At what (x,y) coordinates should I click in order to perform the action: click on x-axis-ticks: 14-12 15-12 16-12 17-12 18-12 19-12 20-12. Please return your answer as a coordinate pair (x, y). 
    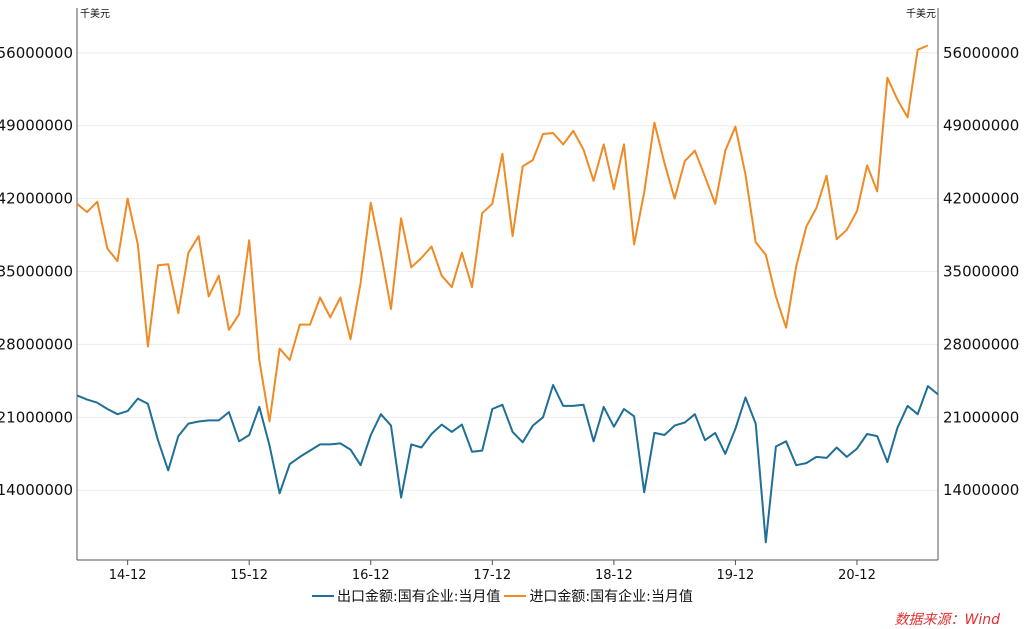
    Looking at the image, I should click on (492, 571).